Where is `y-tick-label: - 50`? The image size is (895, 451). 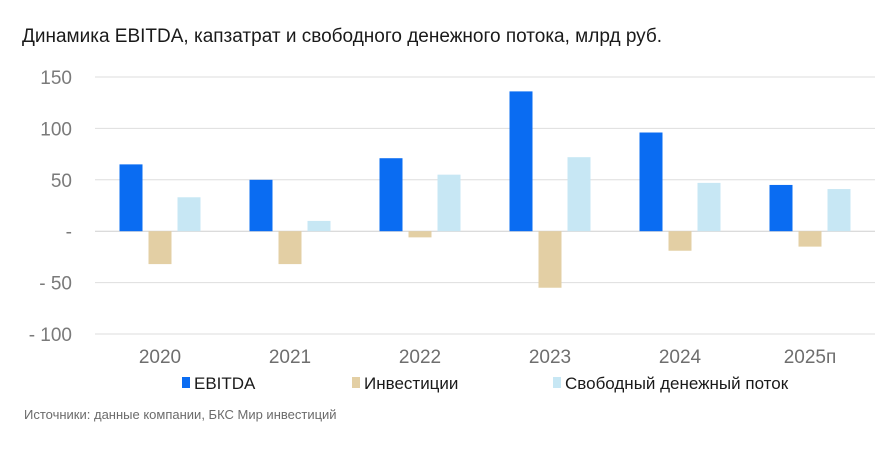 y-tick-label: - 50 is located at coordinates (55, 284).